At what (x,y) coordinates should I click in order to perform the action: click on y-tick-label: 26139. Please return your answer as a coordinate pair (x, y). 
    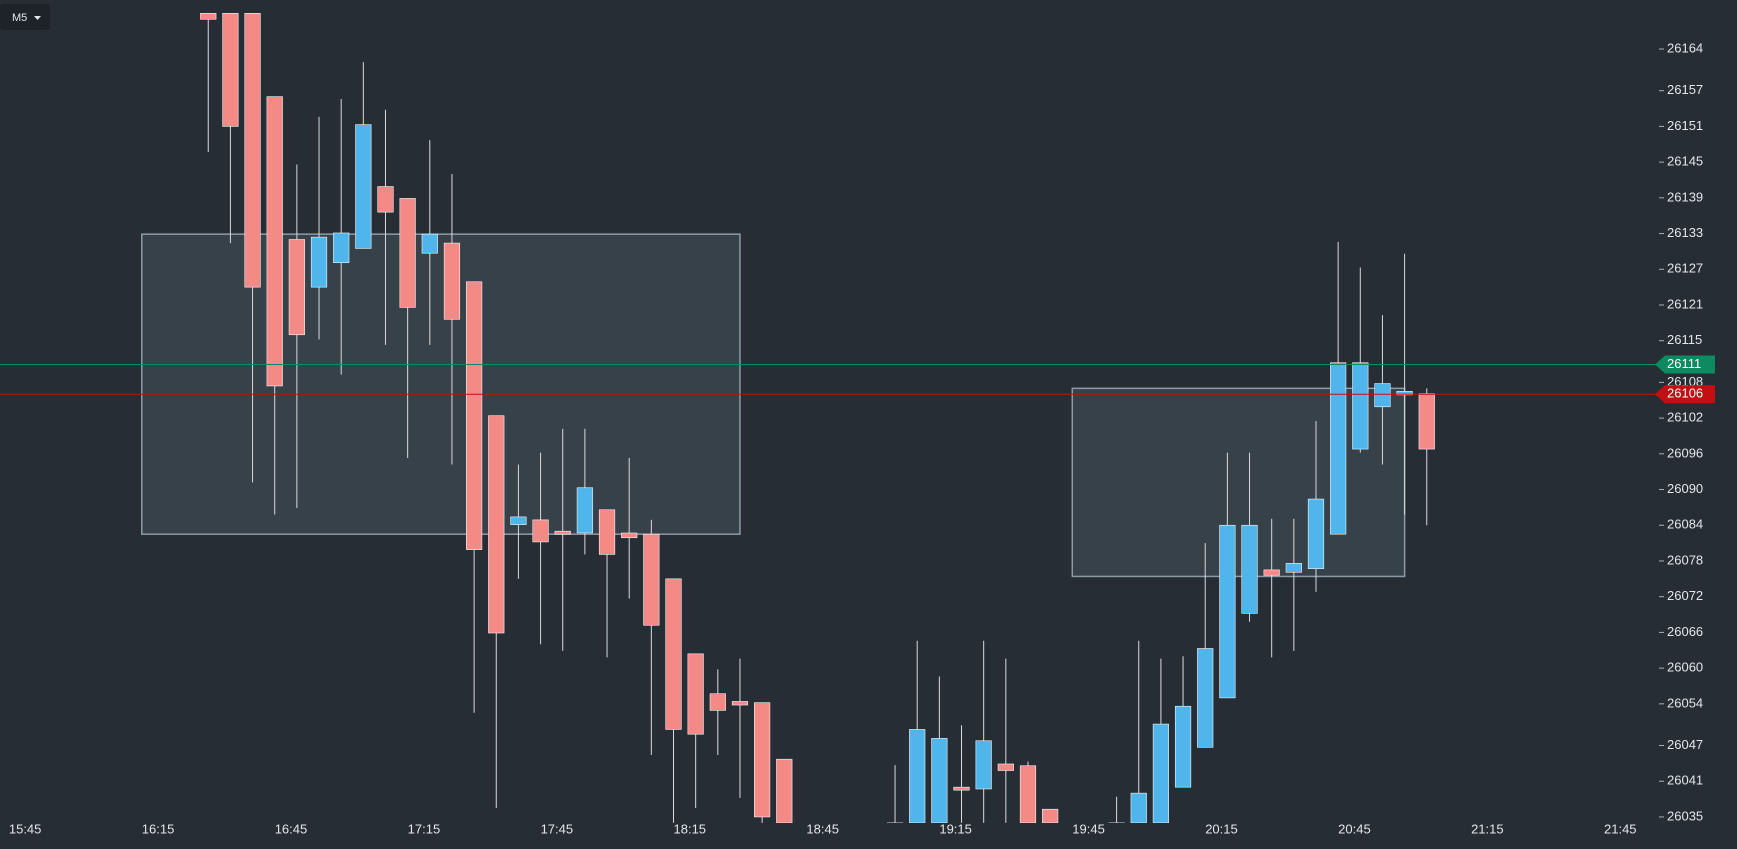
    Looking at the image, I should click on (1685, 196).